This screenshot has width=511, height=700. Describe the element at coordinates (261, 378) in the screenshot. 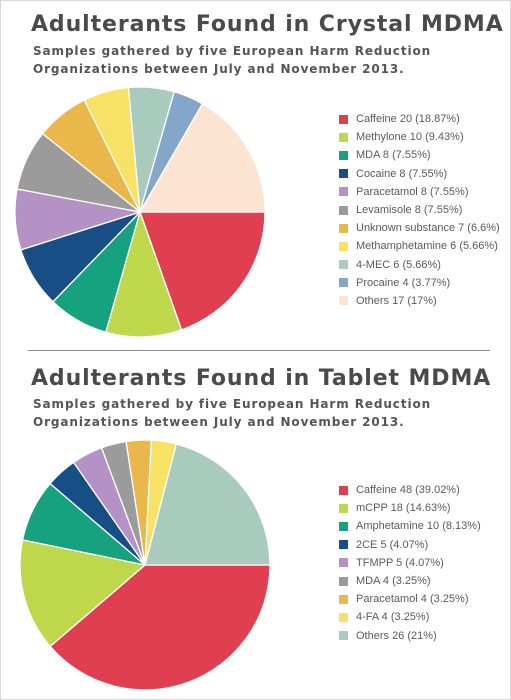

I see `tablet-chart-title: Adulterants Found in Tablet MDMA` at that location.